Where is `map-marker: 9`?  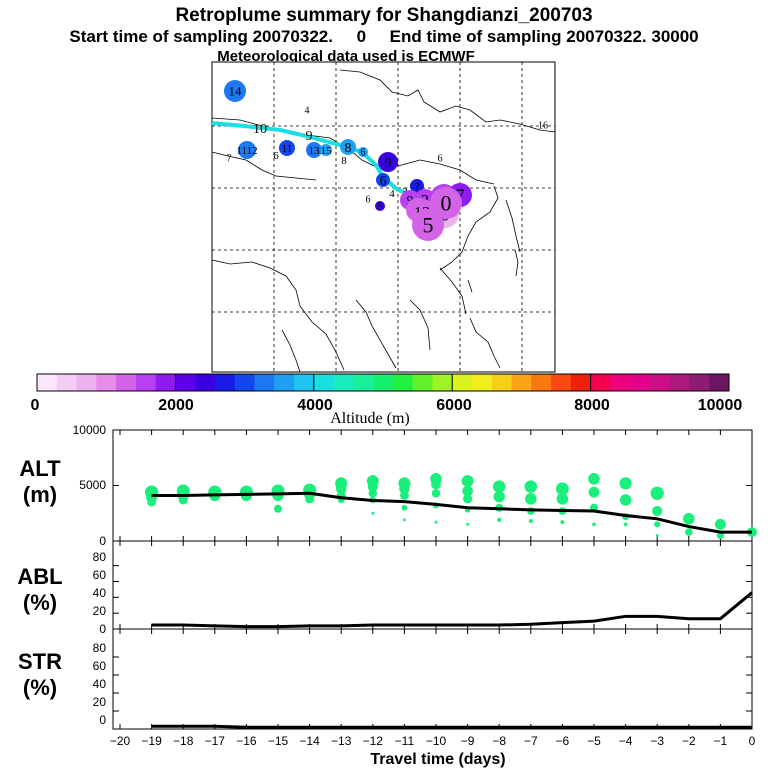 map-marker: 9 is located at coordinates (388, 162).